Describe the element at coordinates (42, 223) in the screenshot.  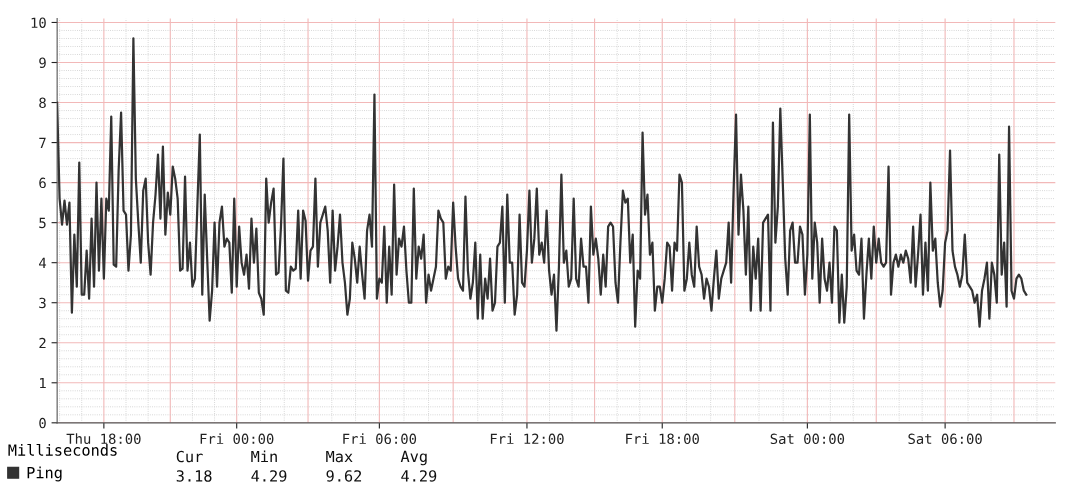
I see `y-tick-label: 5` at that location.